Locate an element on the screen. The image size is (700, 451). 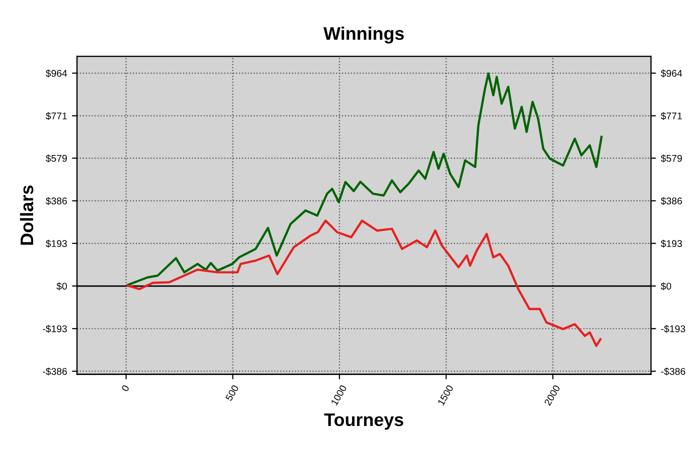
y-tick-label: $579 is located at coordinates (56, 158).